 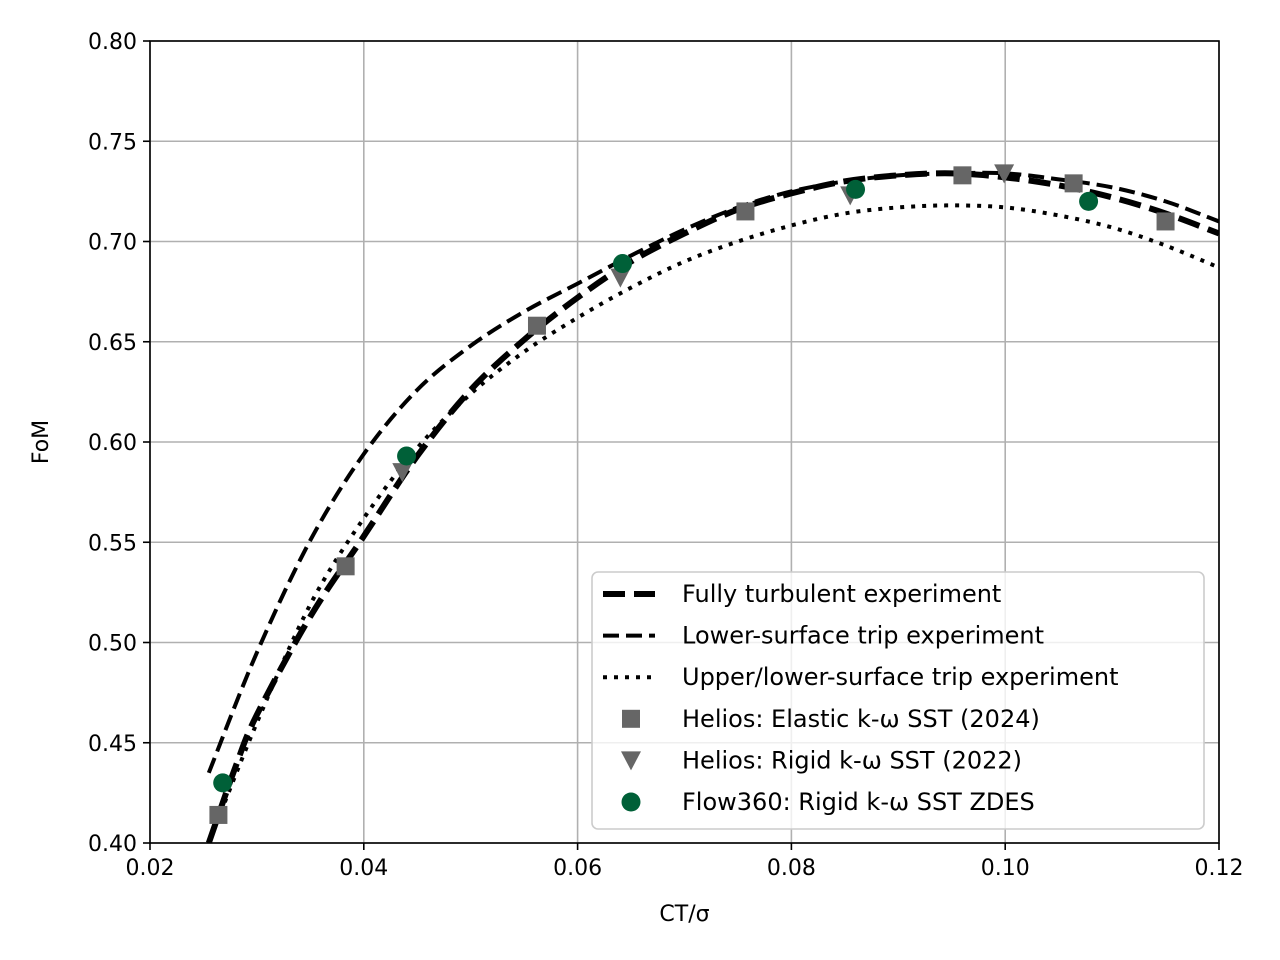 I want to click on x-tick-label: 0.06, so click(x=577, y=868).